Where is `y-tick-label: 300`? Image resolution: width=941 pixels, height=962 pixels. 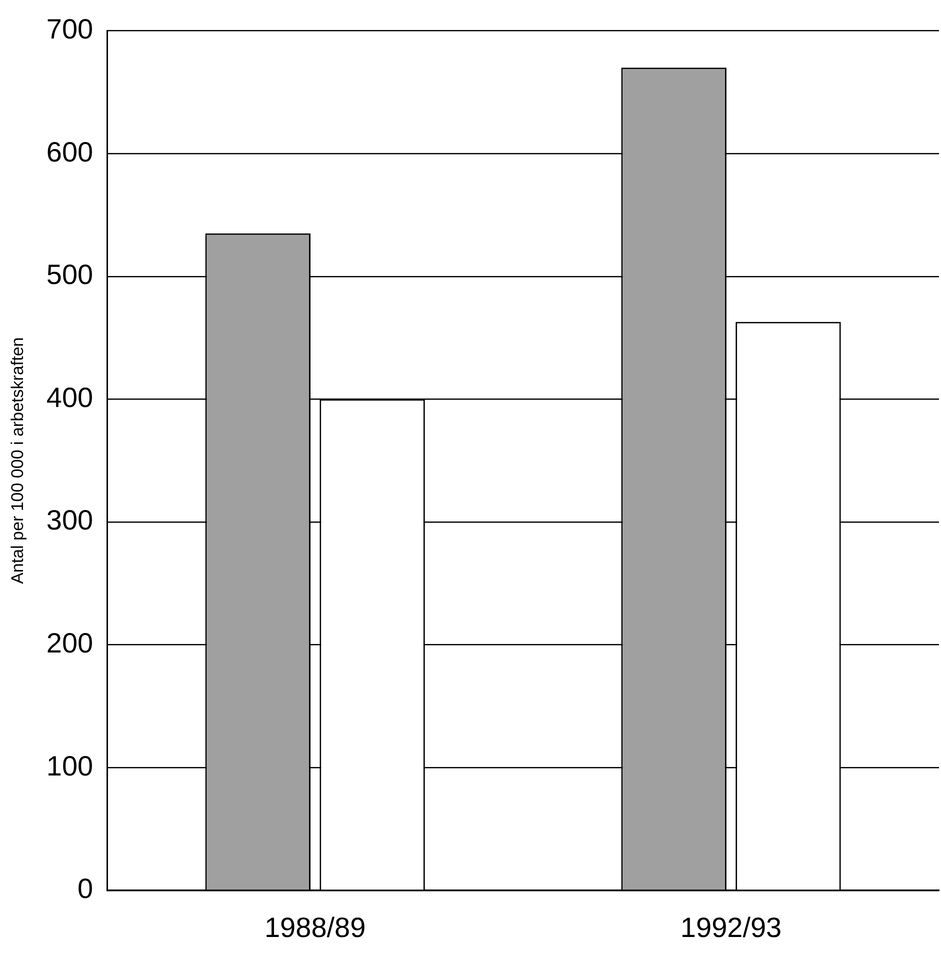 y-tick-label: 300 is located at coordinates (70, 520).